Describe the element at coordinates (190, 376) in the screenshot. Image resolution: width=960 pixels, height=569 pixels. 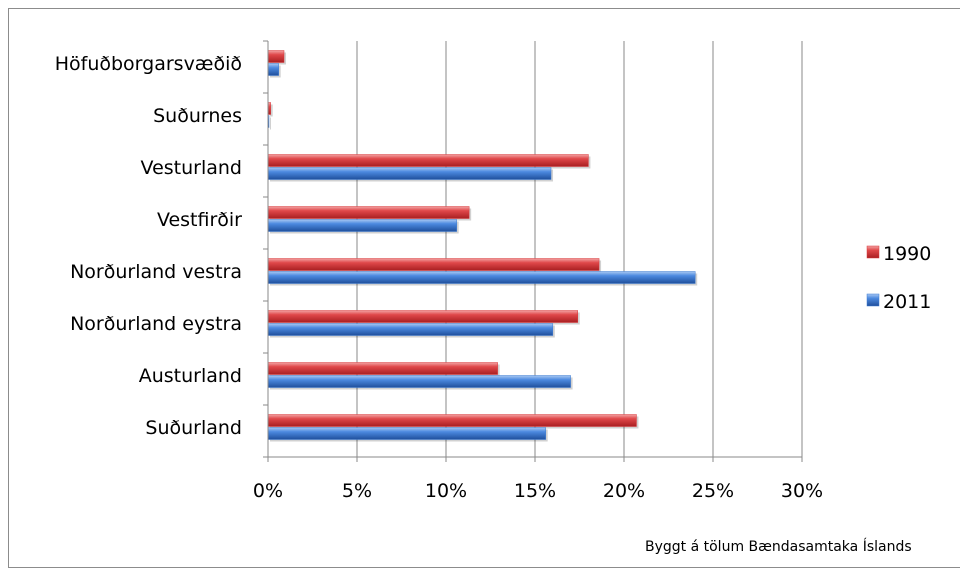
I see `category-label-Austurland: Austurland` at that location.